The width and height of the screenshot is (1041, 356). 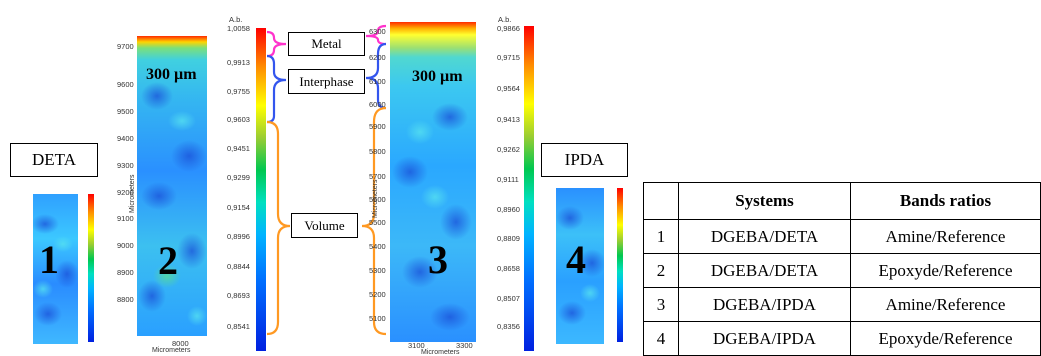 What do you see at coordinates (376, 76) in the screenshot?
I see `interphase-bracket-right` at bounding box center [376, 76].